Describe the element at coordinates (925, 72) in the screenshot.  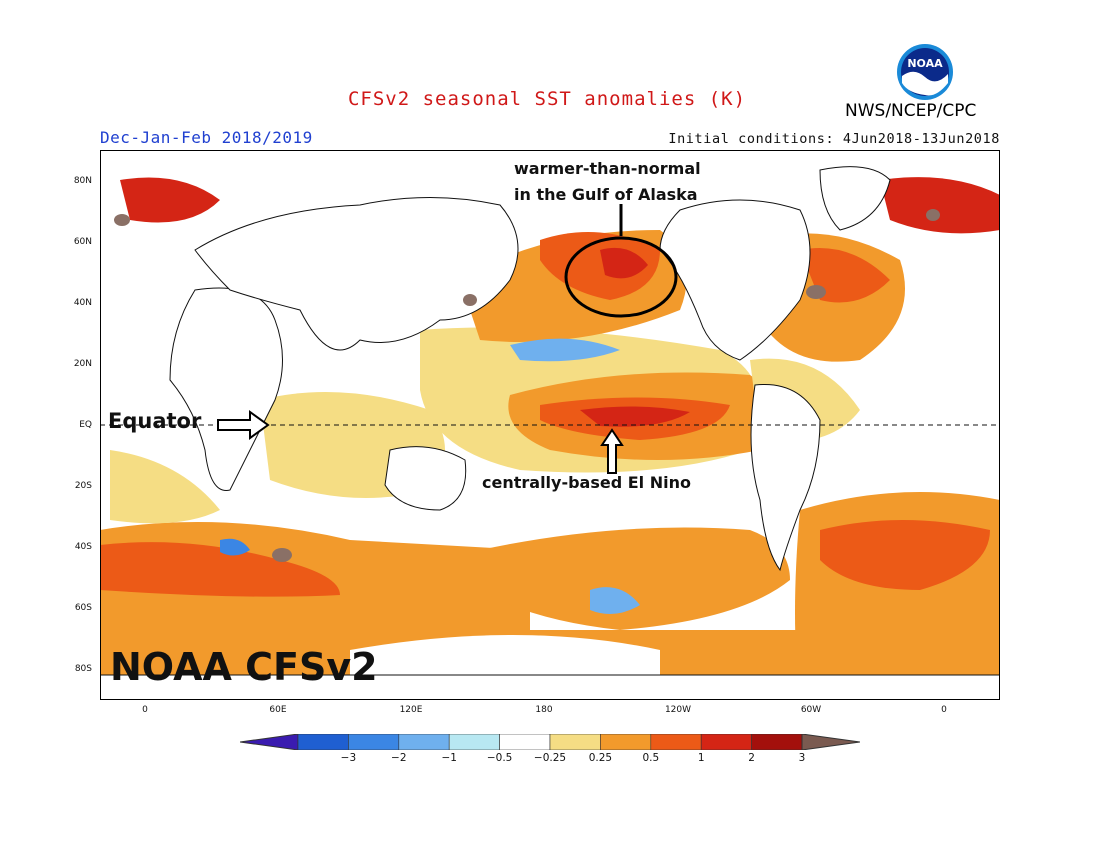
I see `noaa-logo: NOAA` at that location.